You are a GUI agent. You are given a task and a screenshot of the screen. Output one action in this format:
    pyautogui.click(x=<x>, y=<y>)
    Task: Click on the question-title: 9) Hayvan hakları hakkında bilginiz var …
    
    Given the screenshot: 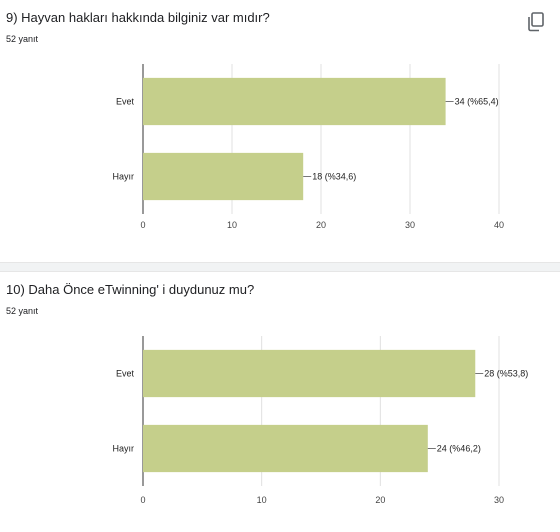 What is the action you would take?
    pyautogui.click(x=138, y=17)
    